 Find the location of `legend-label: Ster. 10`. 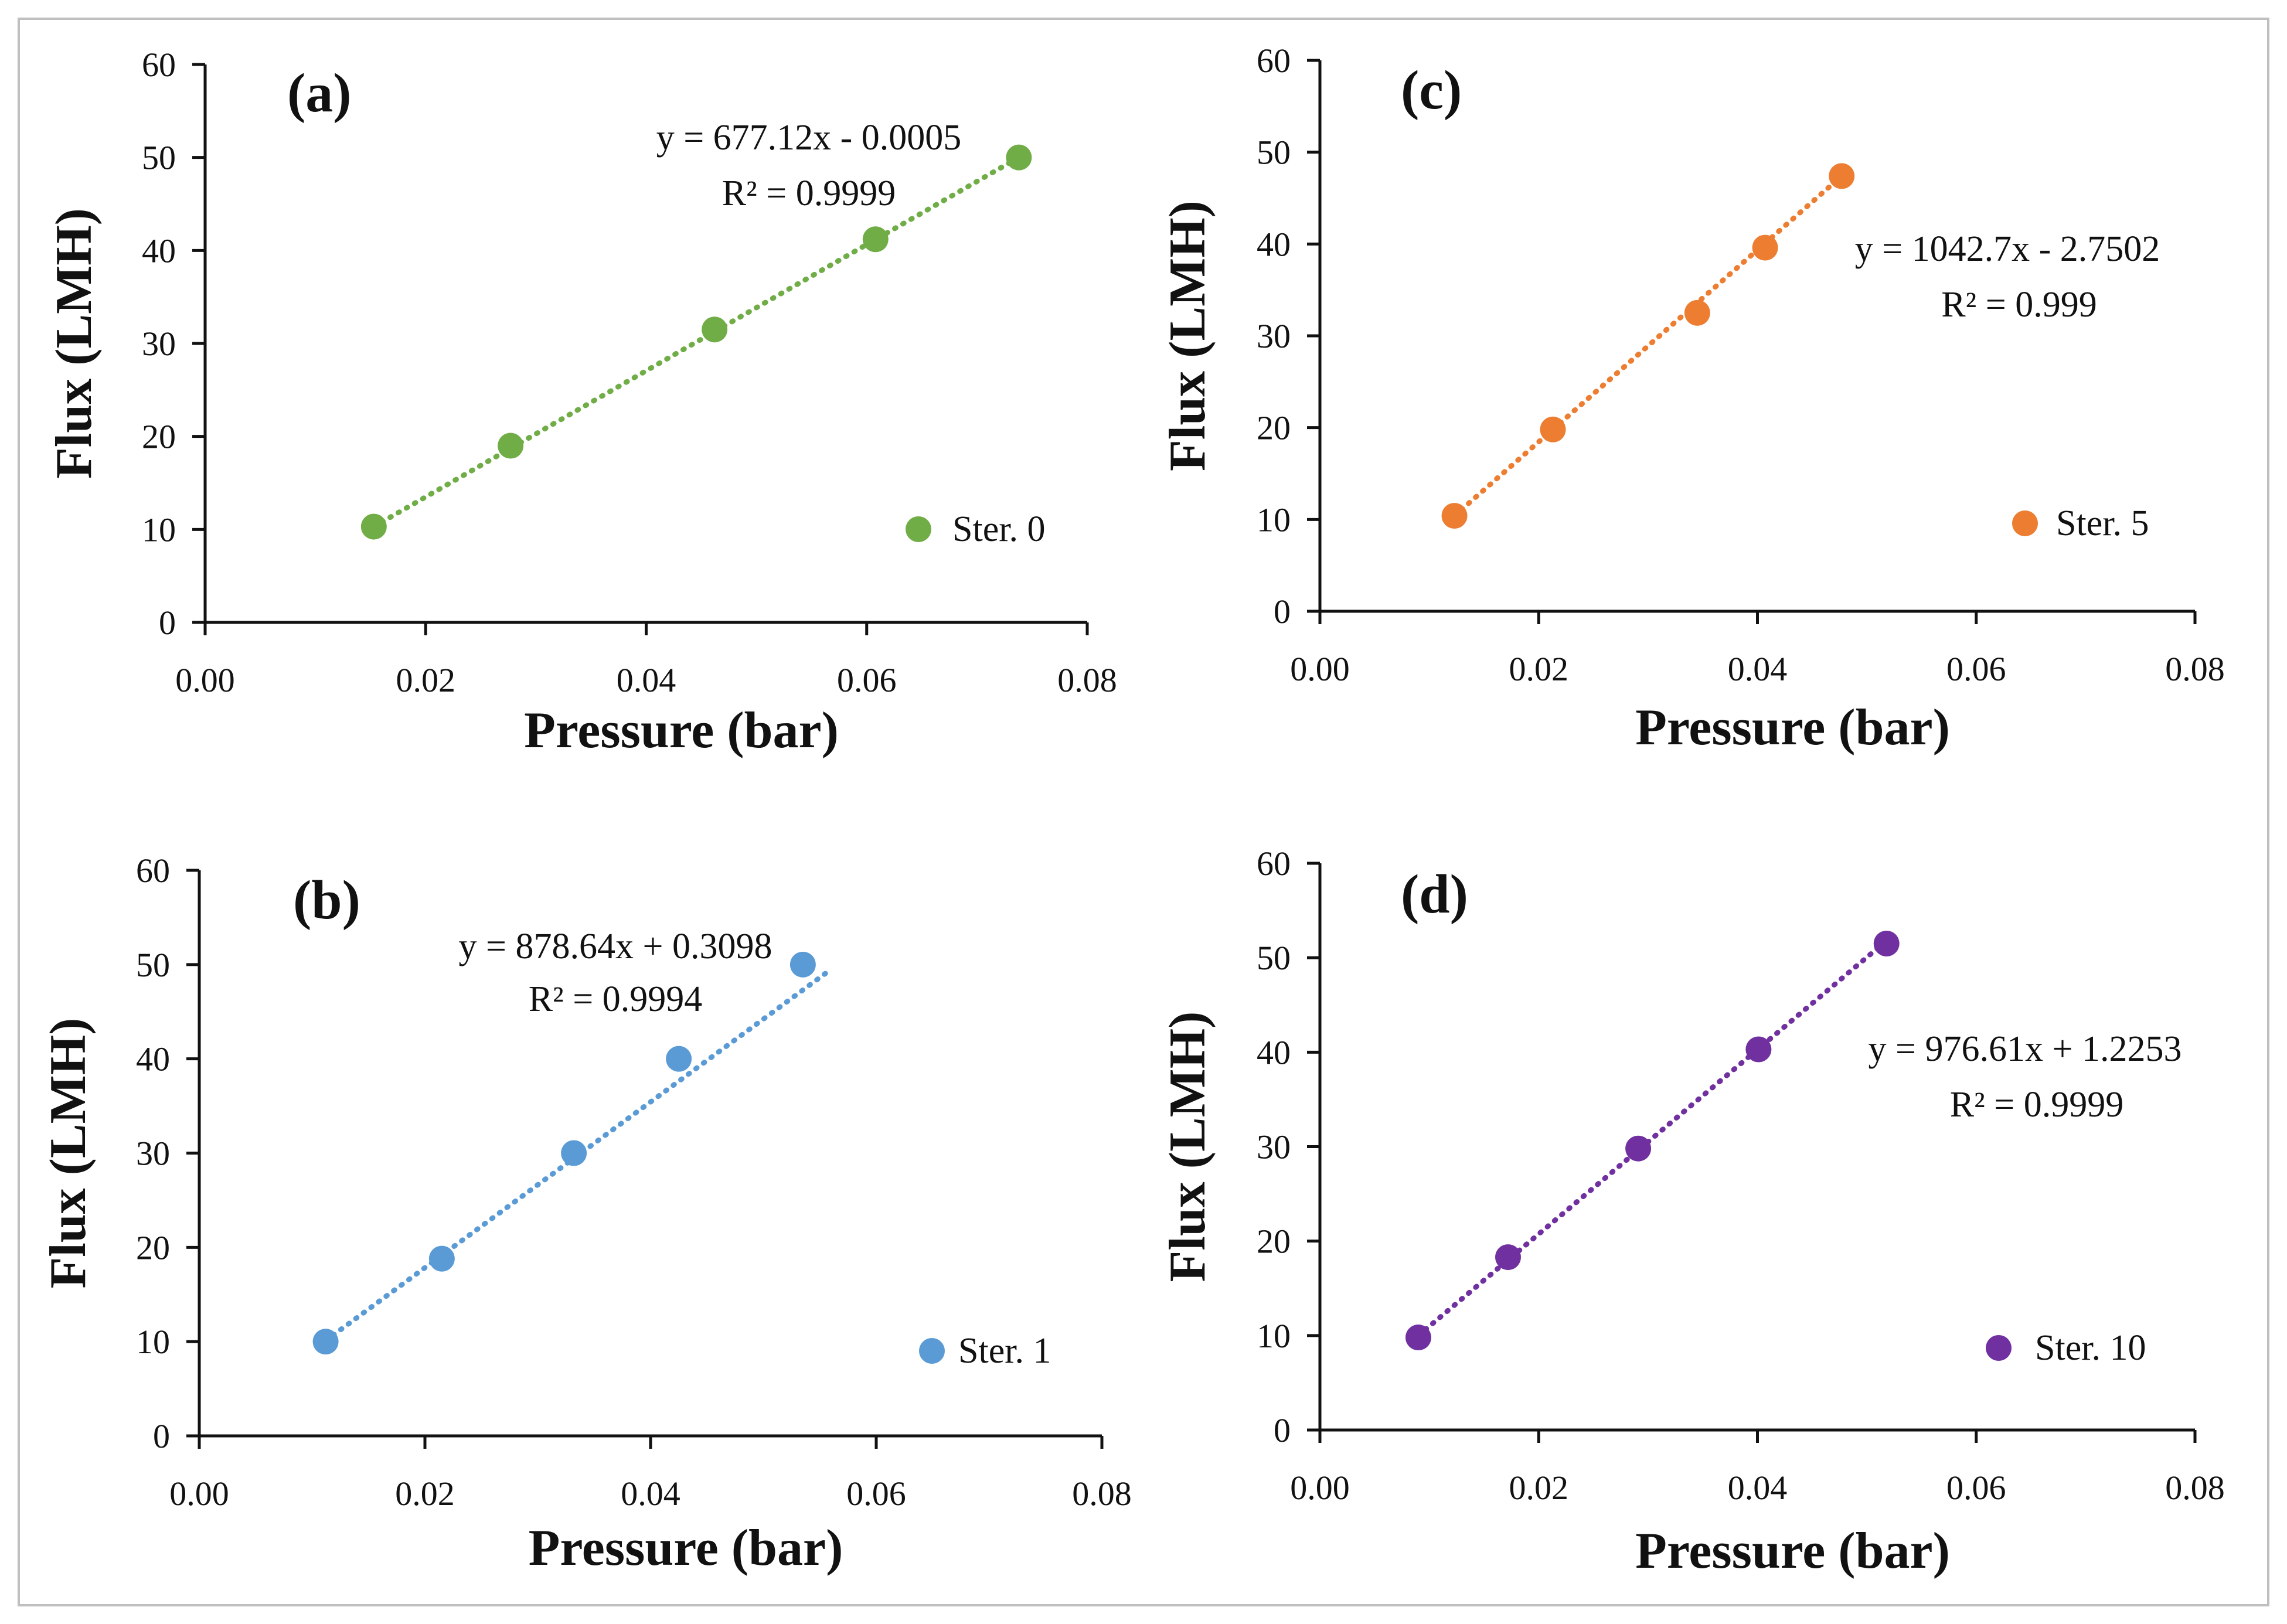

legend-label: Ster. 10 is located at coordinates (2090, 1348).